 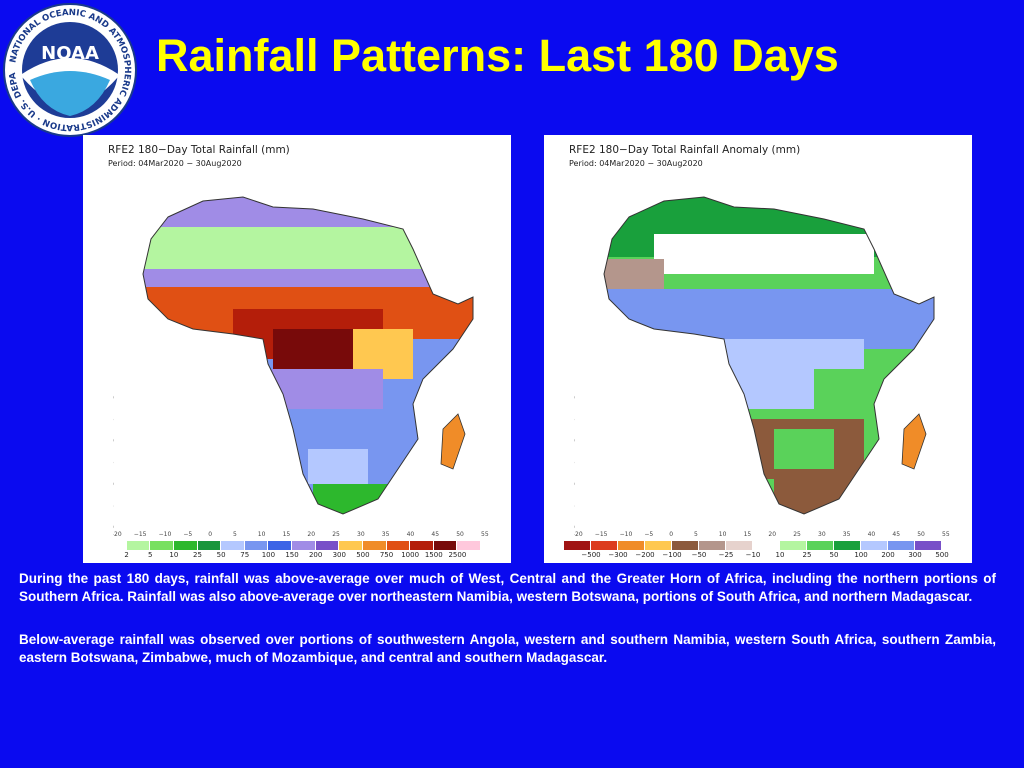 What do you see at coordinates (726, 555) in the screenshot?
I see `legend-label: −25` at bounding box center [726, 555].